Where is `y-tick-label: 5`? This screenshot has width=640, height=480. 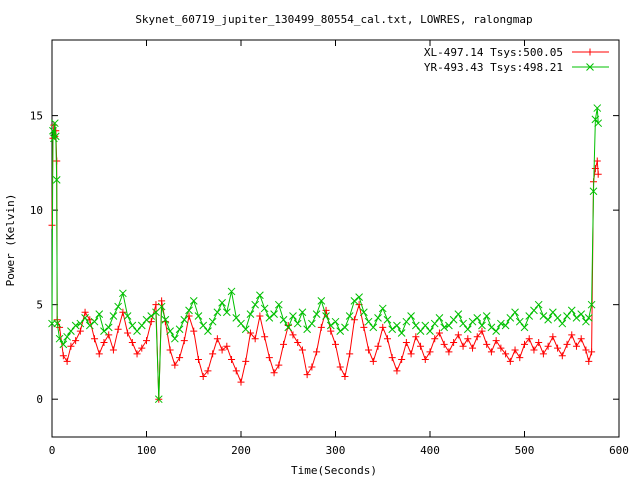 y-tick-label: 5 is located at coordinates (39, 305).